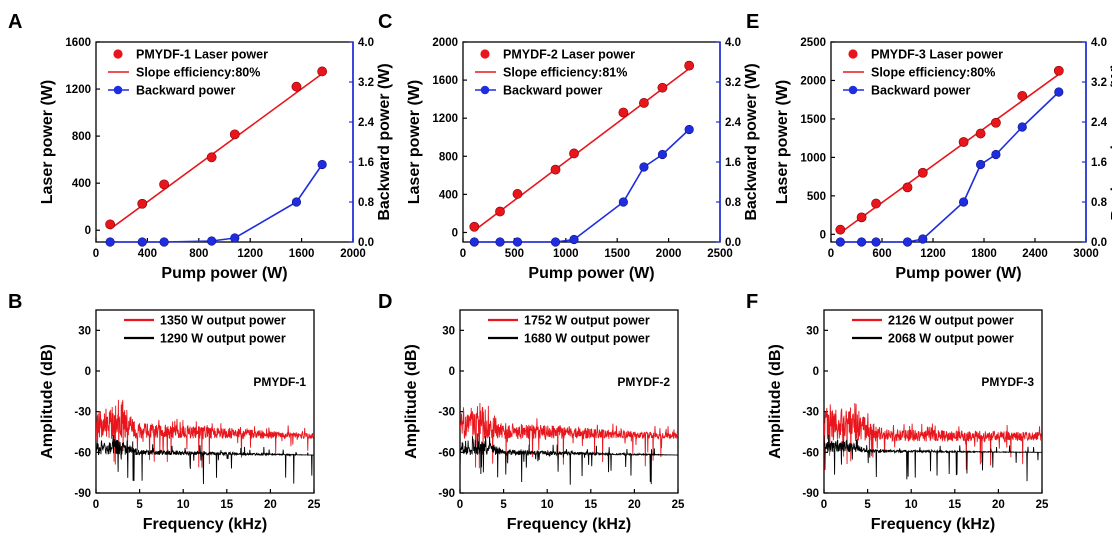 The width and height of the screenshot is (1112, 541). What do you see at coordinates (937, 55) in the screenshot?
I see `legend-label-laser: PMYDF-3 Laser power` at bounding box center [937, 55].